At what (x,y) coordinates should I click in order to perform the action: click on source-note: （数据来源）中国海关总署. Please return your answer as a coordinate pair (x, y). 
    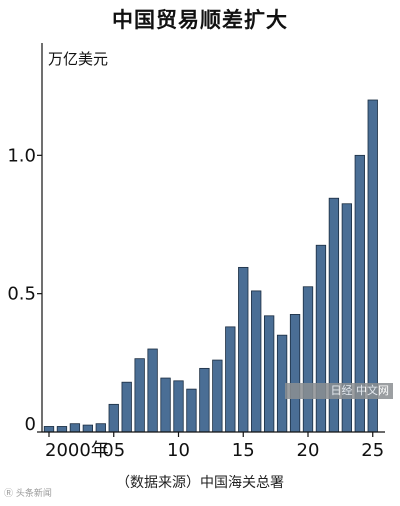
    Looking at the image, I should click on (200, 483).